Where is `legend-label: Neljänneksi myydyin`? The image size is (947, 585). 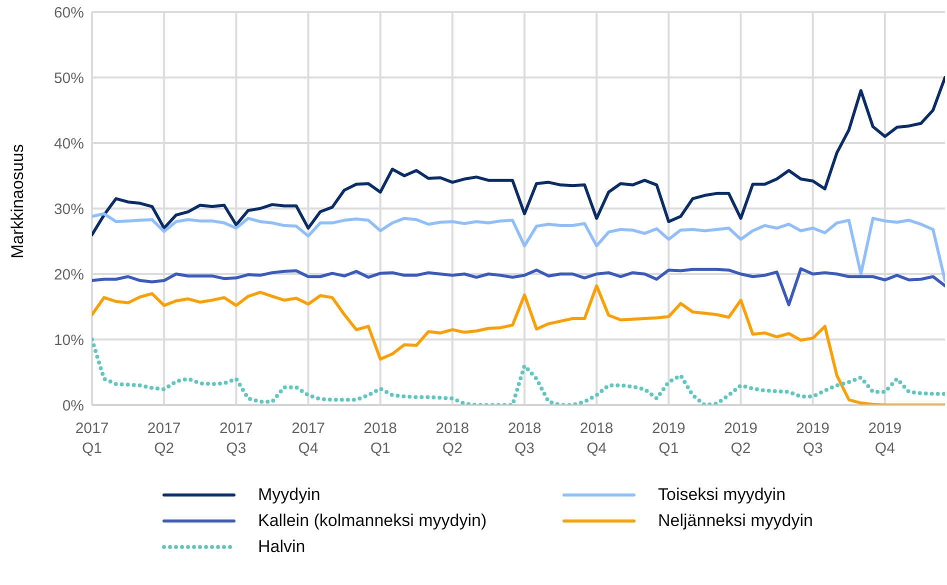 legend-label: Neljänneksi myydyin is located at coordinates (735, 521).